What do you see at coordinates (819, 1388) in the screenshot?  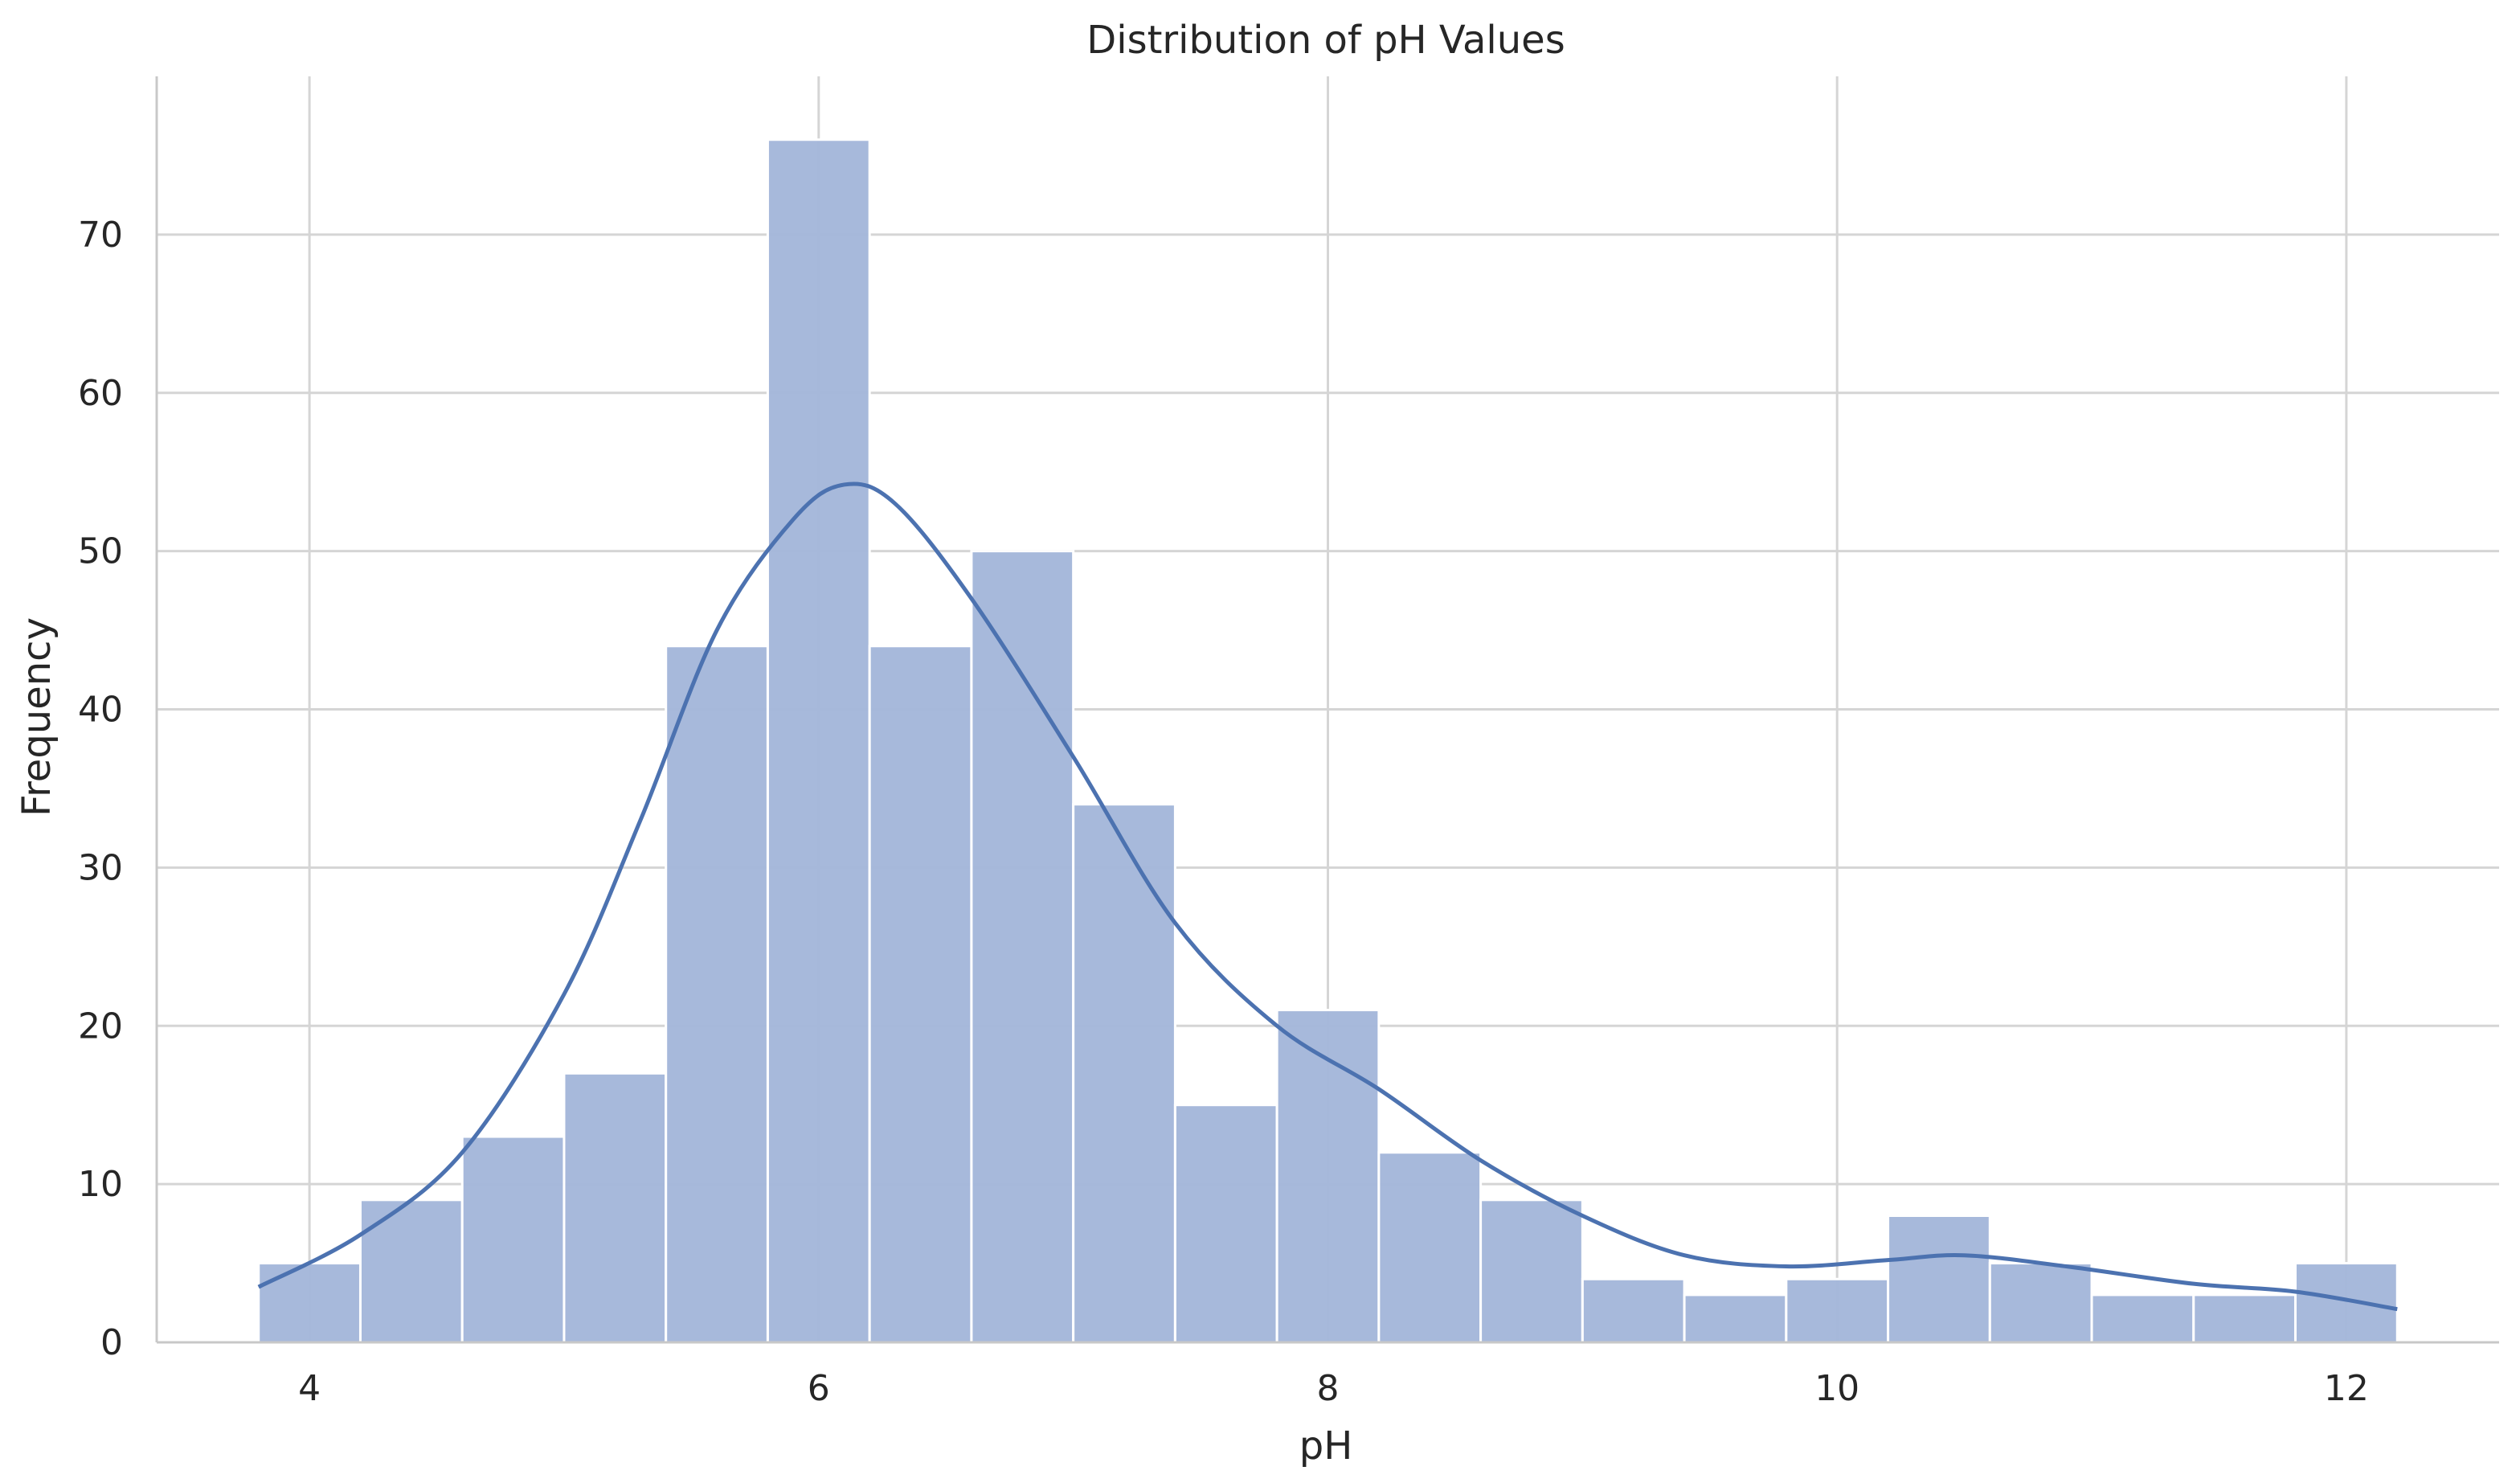 I see `x-tick-label: 6` at bounding box center [819, 1388].